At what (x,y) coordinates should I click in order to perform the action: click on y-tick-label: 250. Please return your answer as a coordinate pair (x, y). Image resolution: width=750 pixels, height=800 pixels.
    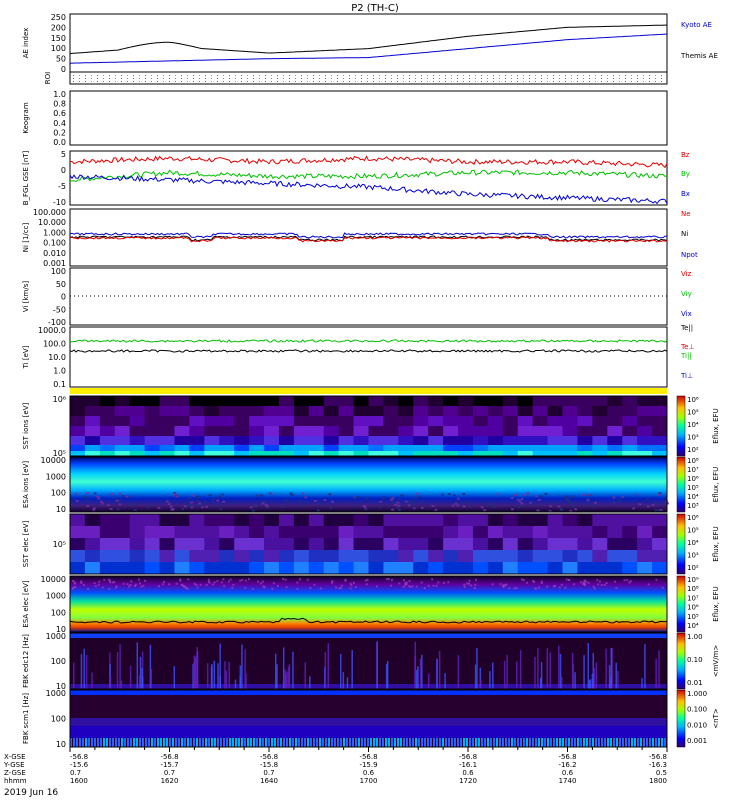
    Looking at the image, I should click on (58, 17).